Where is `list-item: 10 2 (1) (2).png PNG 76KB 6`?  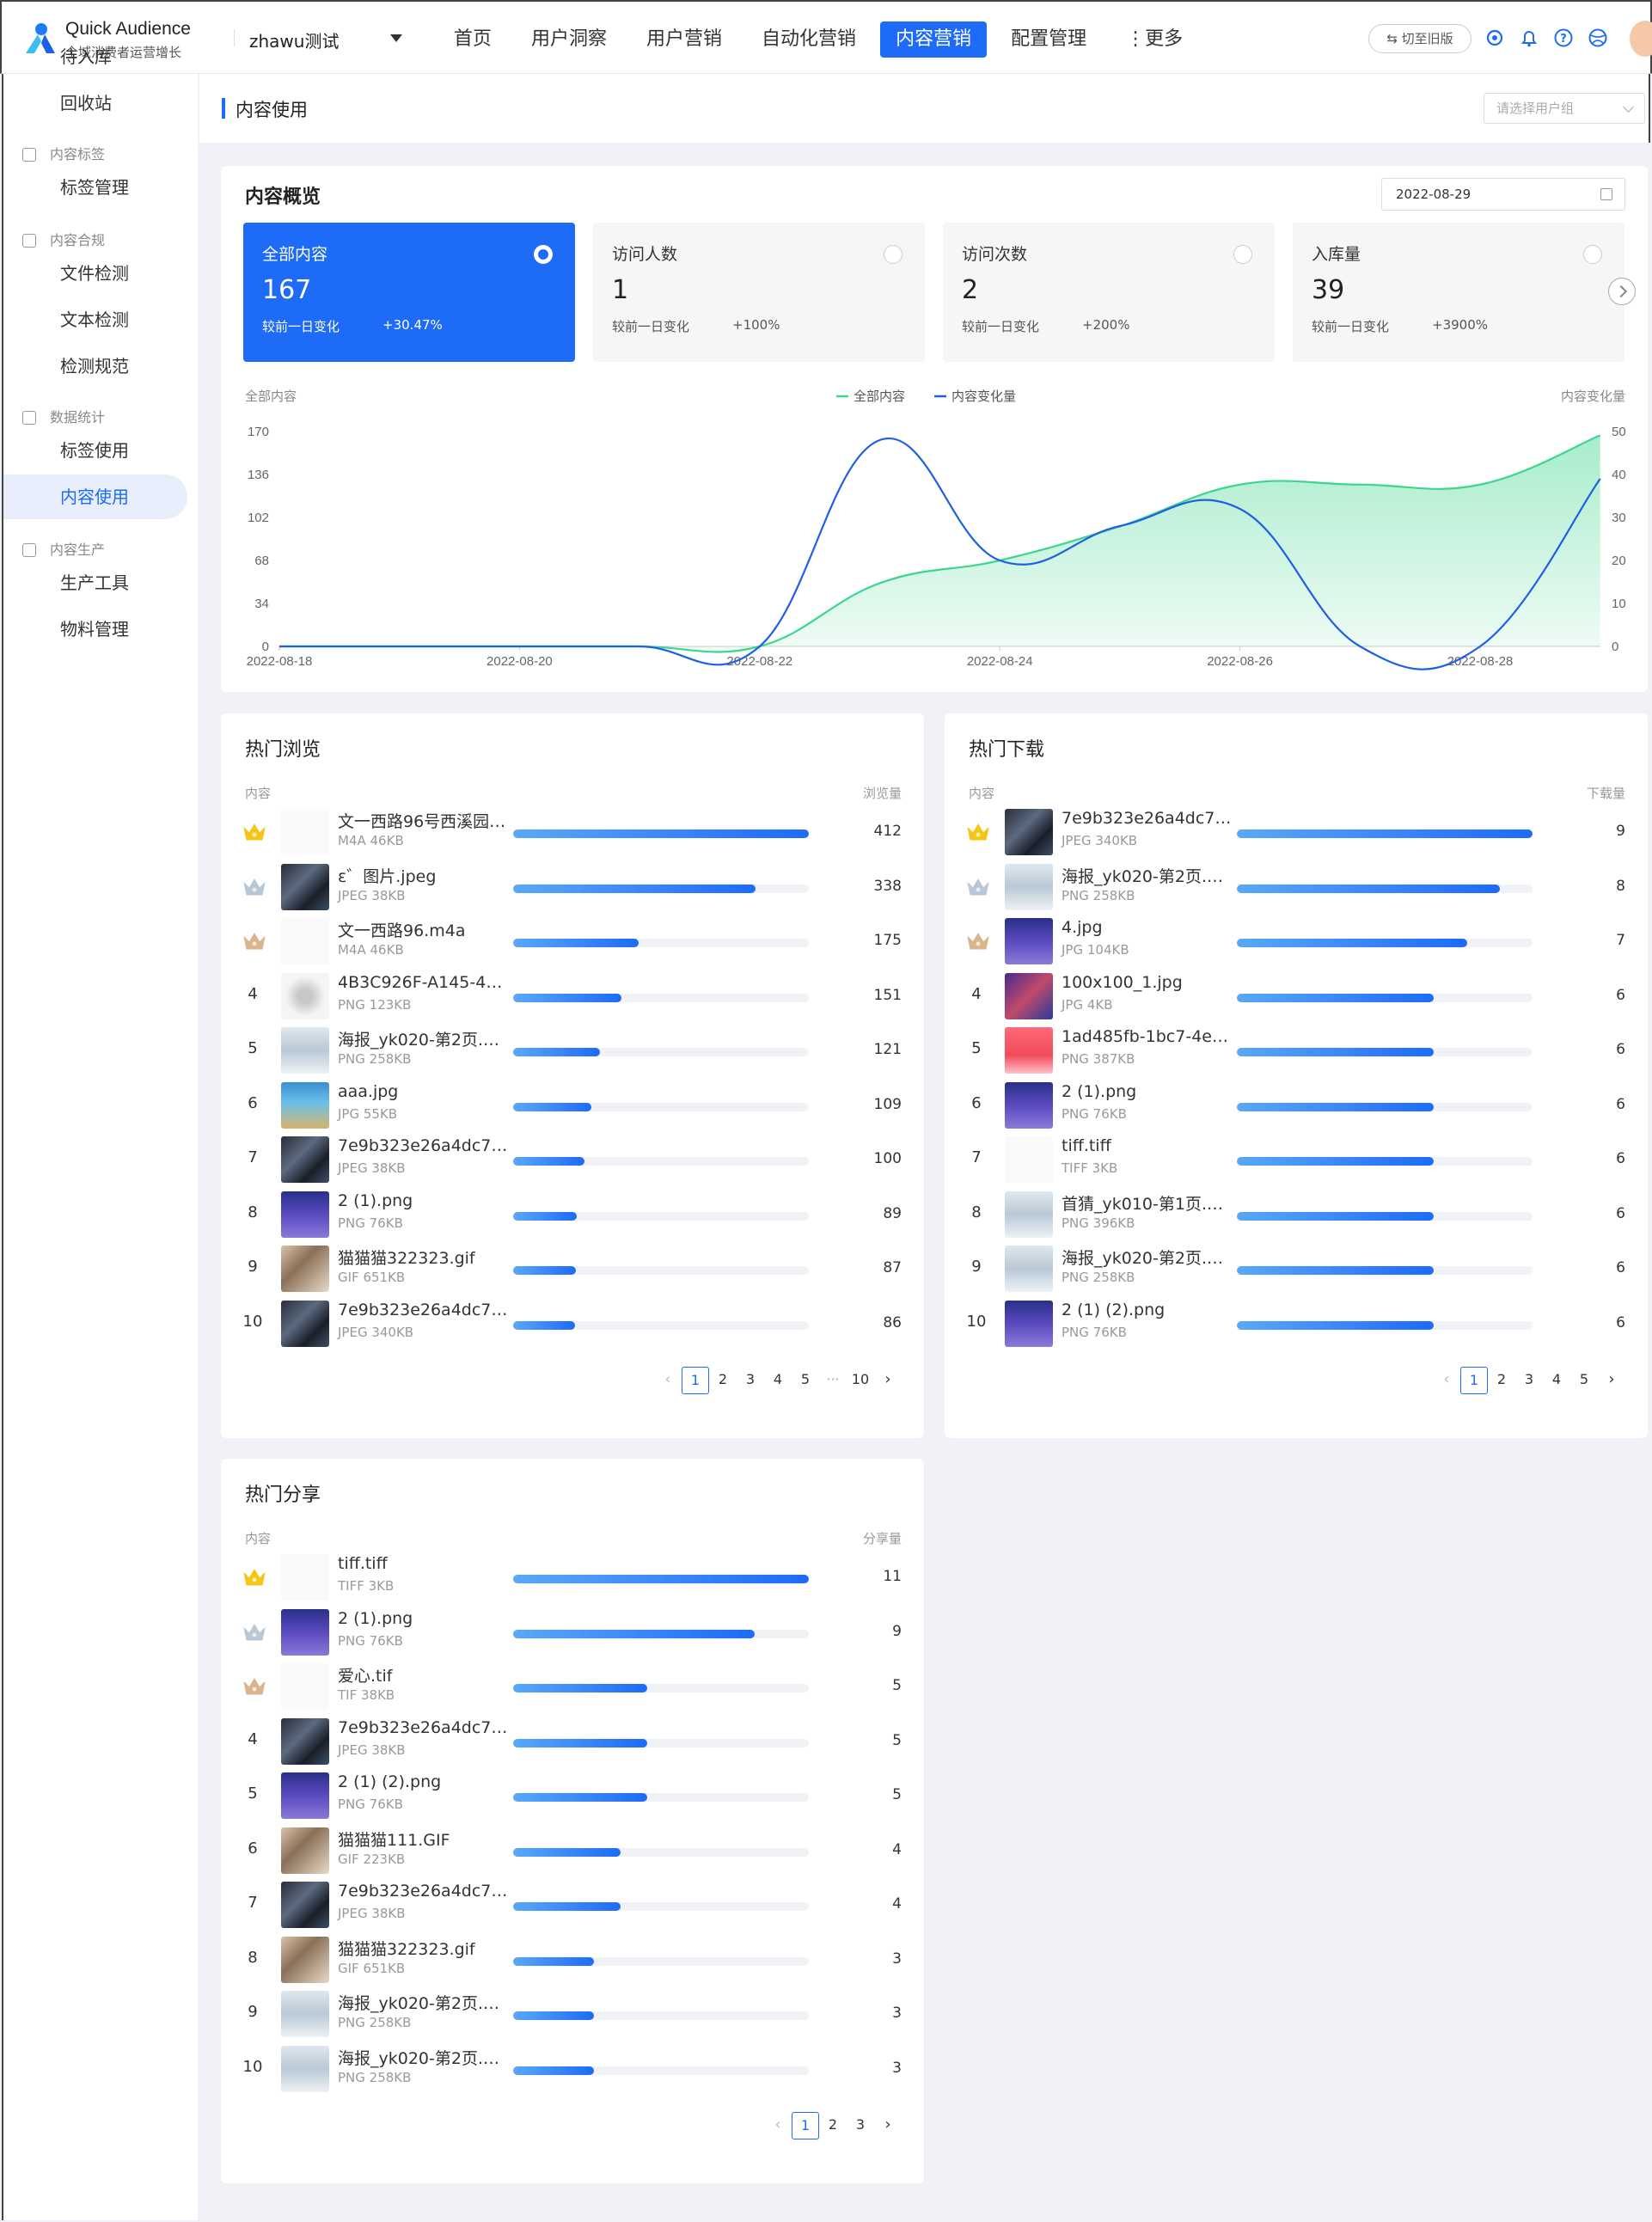 list-item: 10 2 (1) (2).png PNG 76KB 6 is located at coordinates (1296, 1324).